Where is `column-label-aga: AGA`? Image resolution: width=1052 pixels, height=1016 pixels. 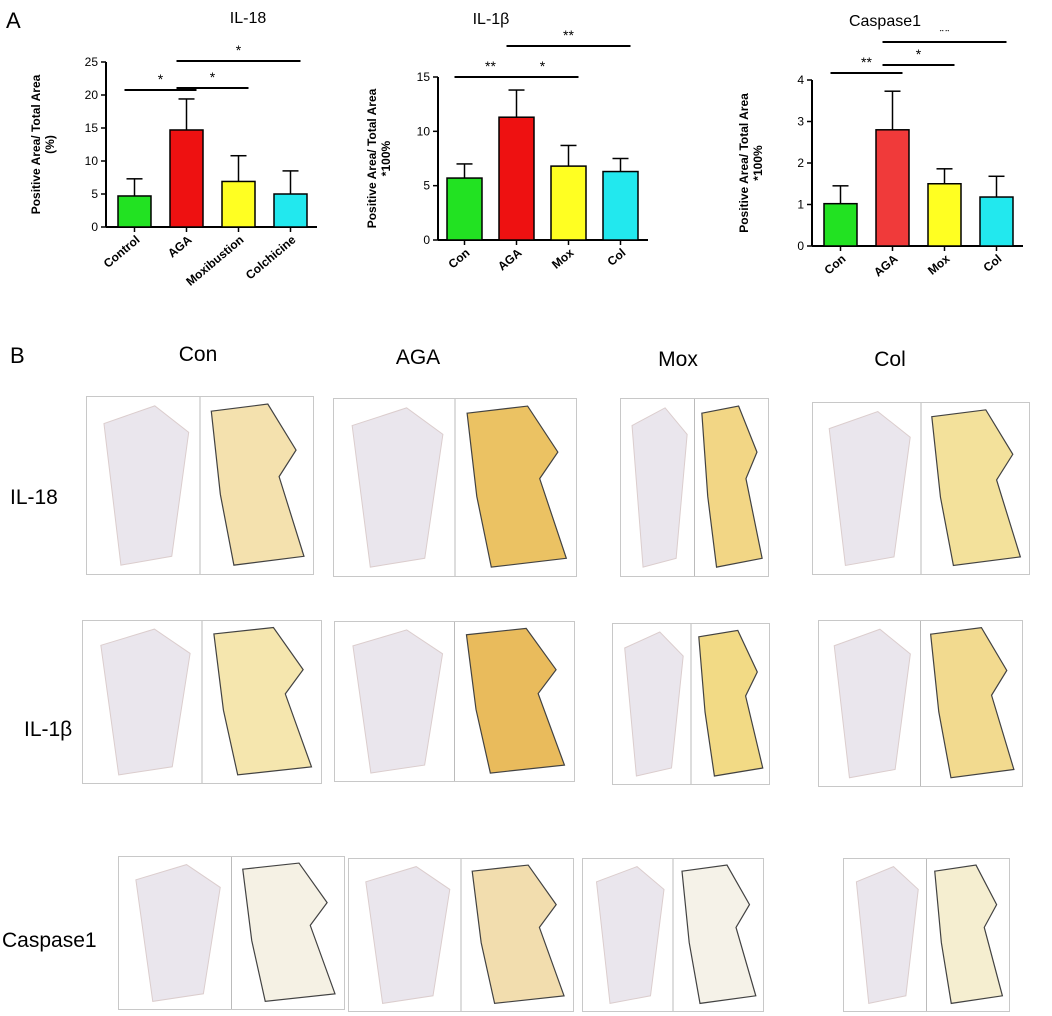 column-label-aga: AGA is located at coordinates (418, 357).